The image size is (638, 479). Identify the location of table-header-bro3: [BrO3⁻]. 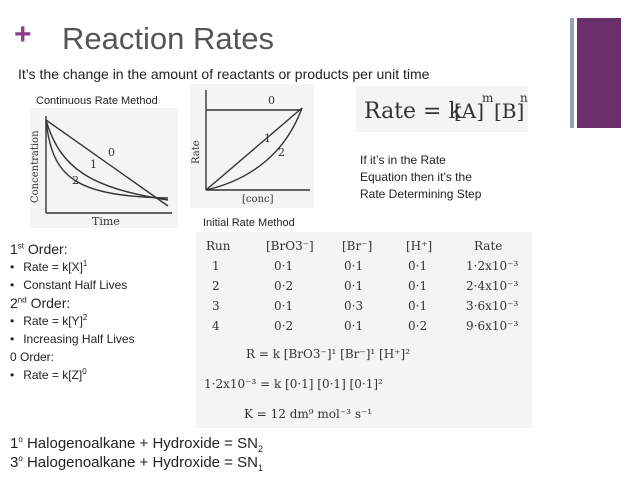
(290, 246).